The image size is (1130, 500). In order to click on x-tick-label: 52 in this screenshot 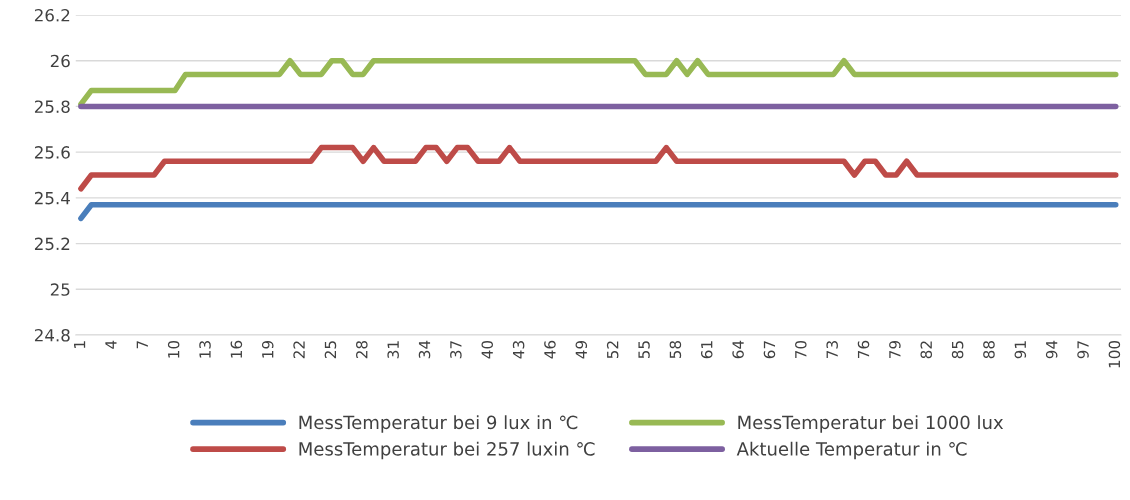, I will do `click(612, 350)`.